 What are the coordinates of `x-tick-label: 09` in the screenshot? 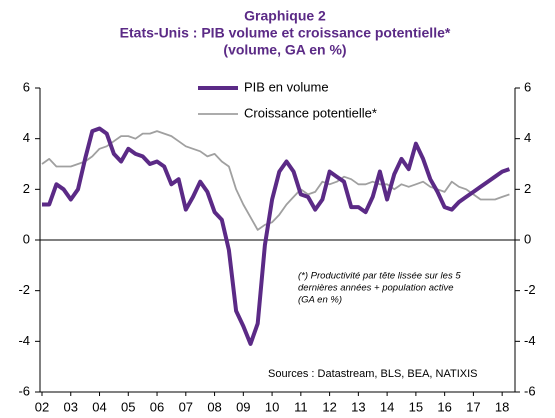 It's located at (243, 406).